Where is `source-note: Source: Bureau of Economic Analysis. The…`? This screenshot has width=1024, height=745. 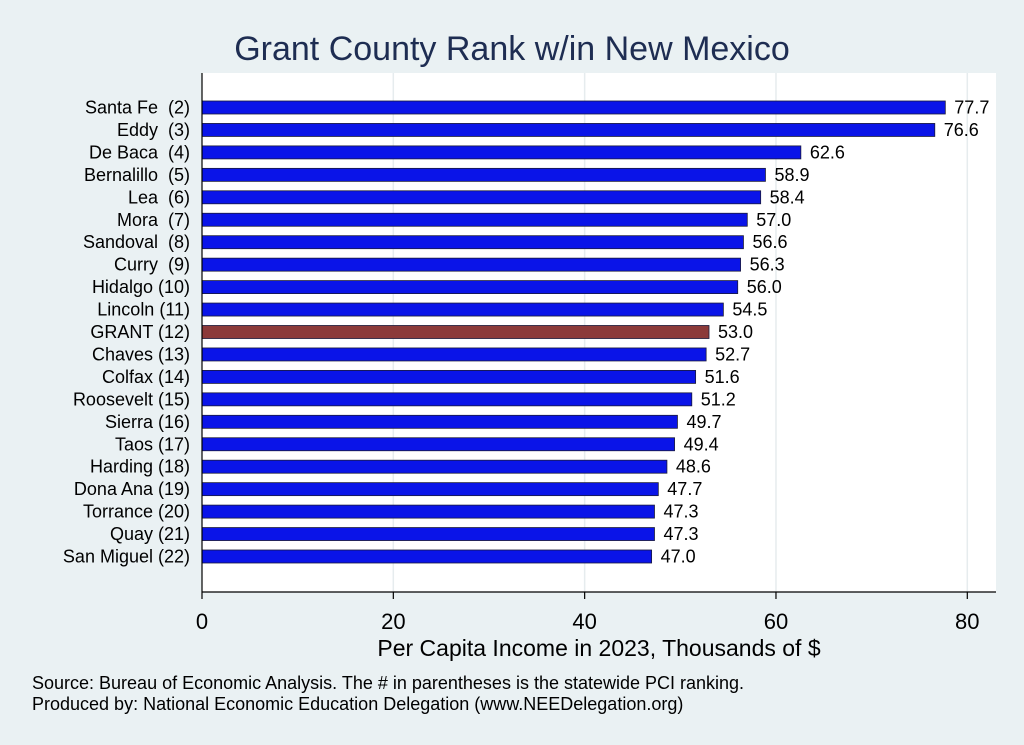 source-note: Source: Bureau of Economic Analysis. The… is located at coordinates (388, 683).